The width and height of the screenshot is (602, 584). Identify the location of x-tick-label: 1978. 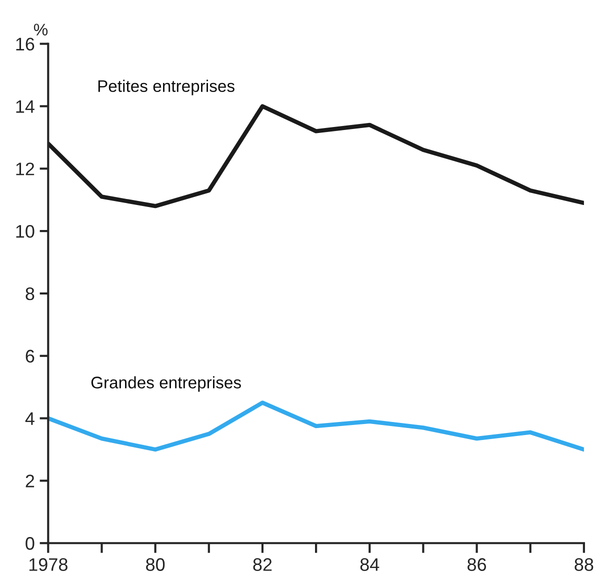
(48, 564).